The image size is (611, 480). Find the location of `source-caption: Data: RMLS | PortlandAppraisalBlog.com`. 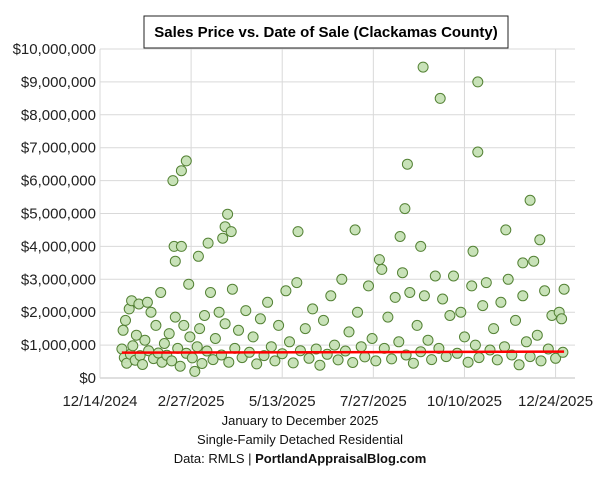

source-caption: Data: RMLS | PortlandAppraisalBlog.com is located at coordinates (300, 458).